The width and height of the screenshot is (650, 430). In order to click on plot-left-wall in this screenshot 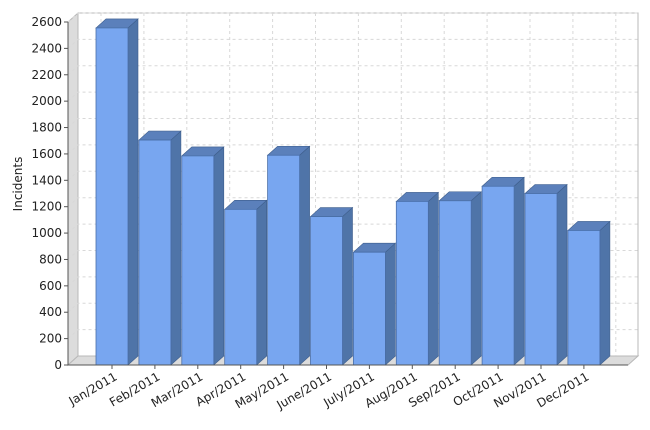, I will do `click(73, 189)`.